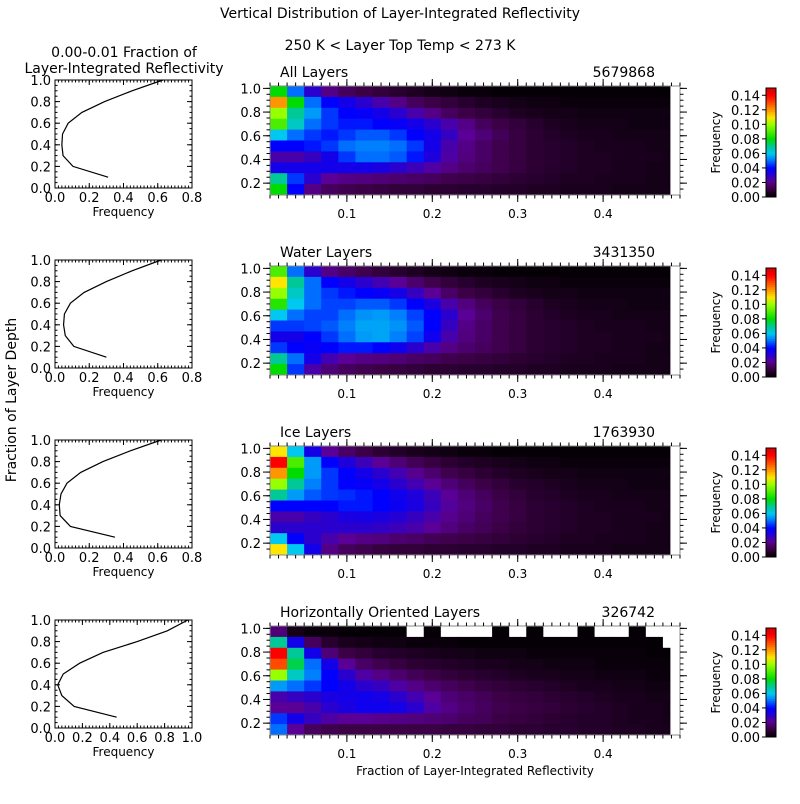 The width and height of the screenshot is (800, 804). I want to click on heatmap-y-tick-label: 0.4, so click(250, 520).